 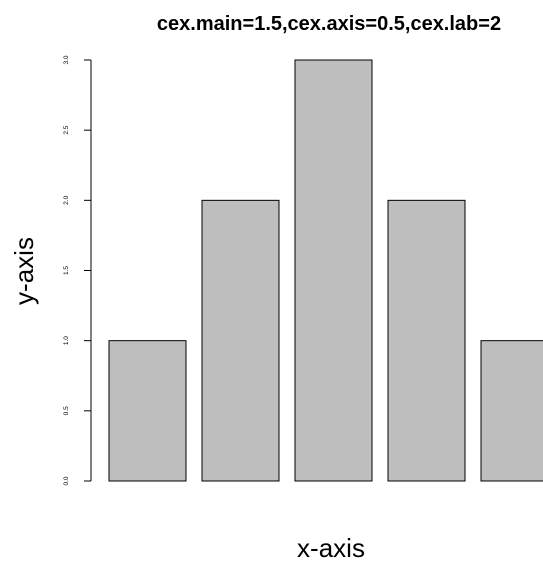 I want to click on chart-title: cex.main=1.5,cex.axis=0.5,cex.lab=2, so click(x=329, y=24).